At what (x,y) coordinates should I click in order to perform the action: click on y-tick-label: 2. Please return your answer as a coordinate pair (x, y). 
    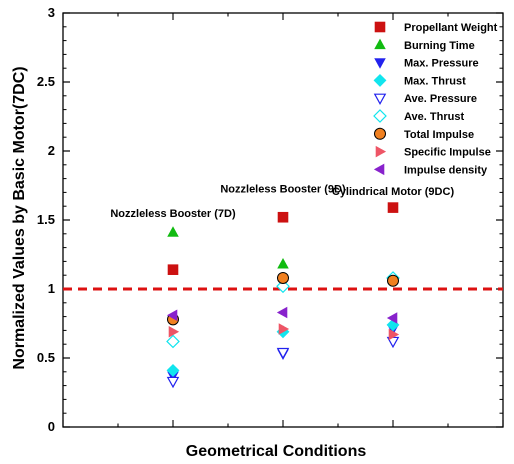
    Looking at the image, I should click on (51, 150).